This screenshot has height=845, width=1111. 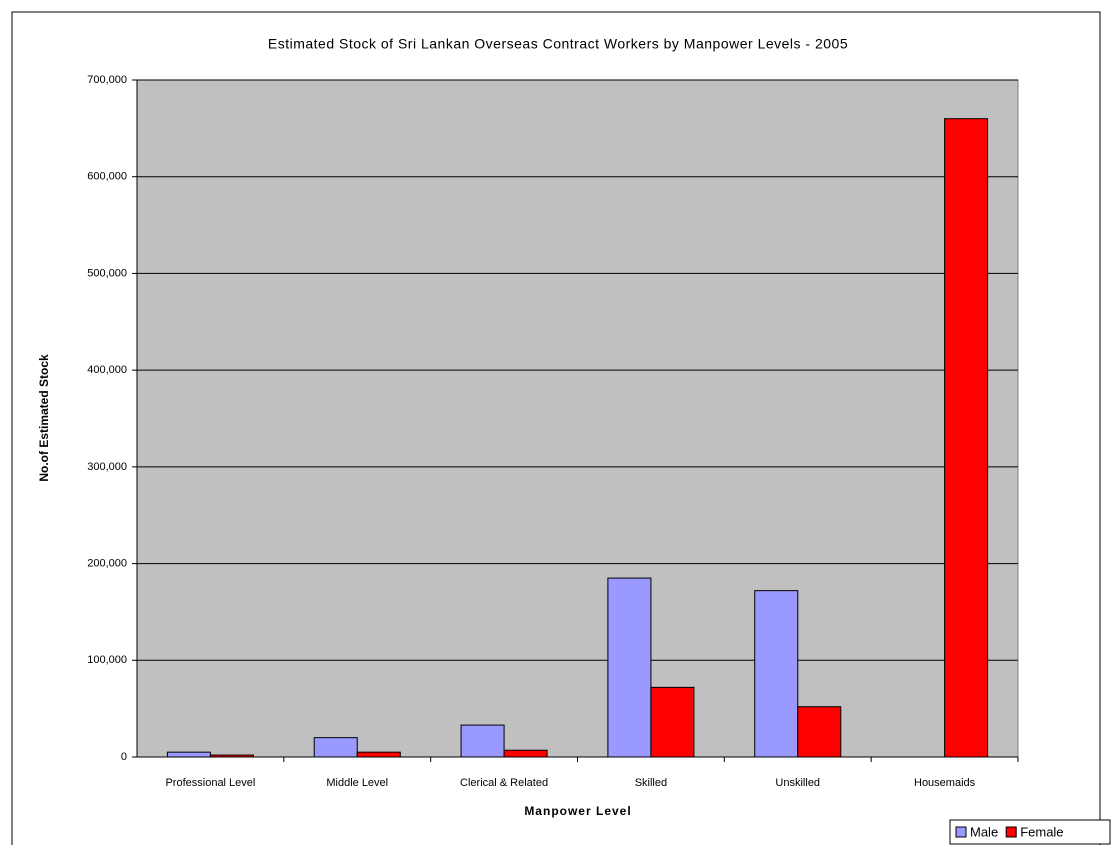 I want to click on y-tick-label: 0, so click(x=124, y=757).